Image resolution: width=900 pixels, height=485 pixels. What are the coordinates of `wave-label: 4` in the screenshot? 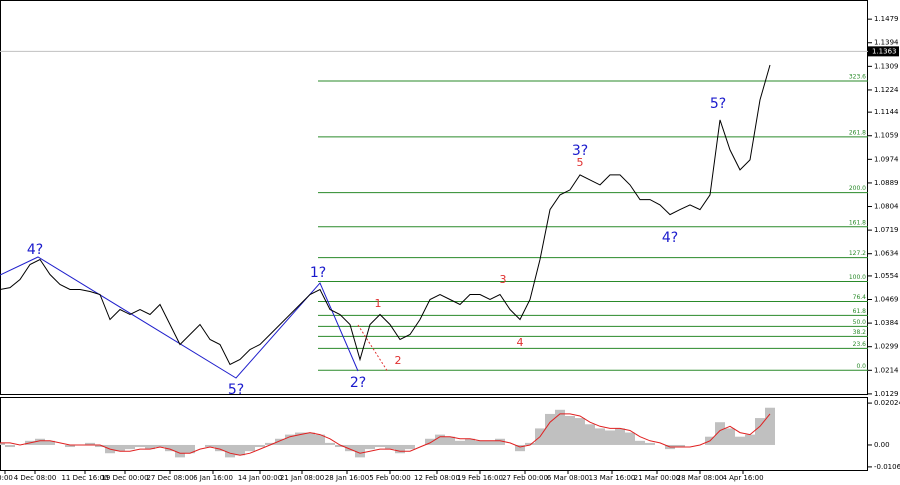 It's located at (520, 342).